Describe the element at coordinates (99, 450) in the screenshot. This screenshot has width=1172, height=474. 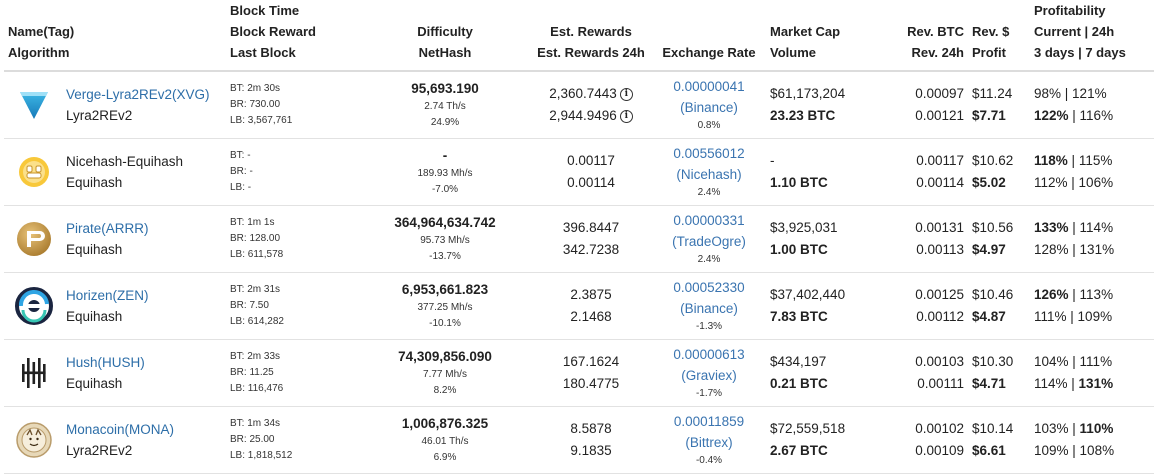
I see `coin-algorithm: Lyra2REv2` at that location.